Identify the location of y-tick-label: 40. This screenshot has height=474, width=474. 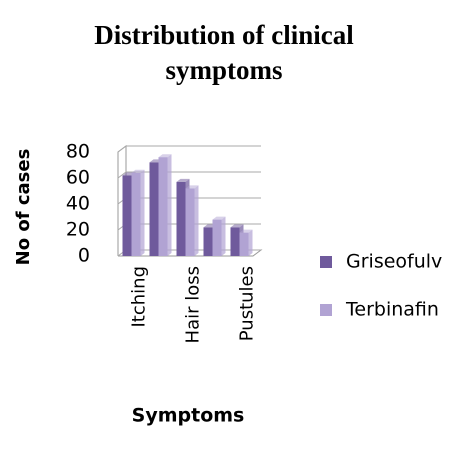
(78, 204).